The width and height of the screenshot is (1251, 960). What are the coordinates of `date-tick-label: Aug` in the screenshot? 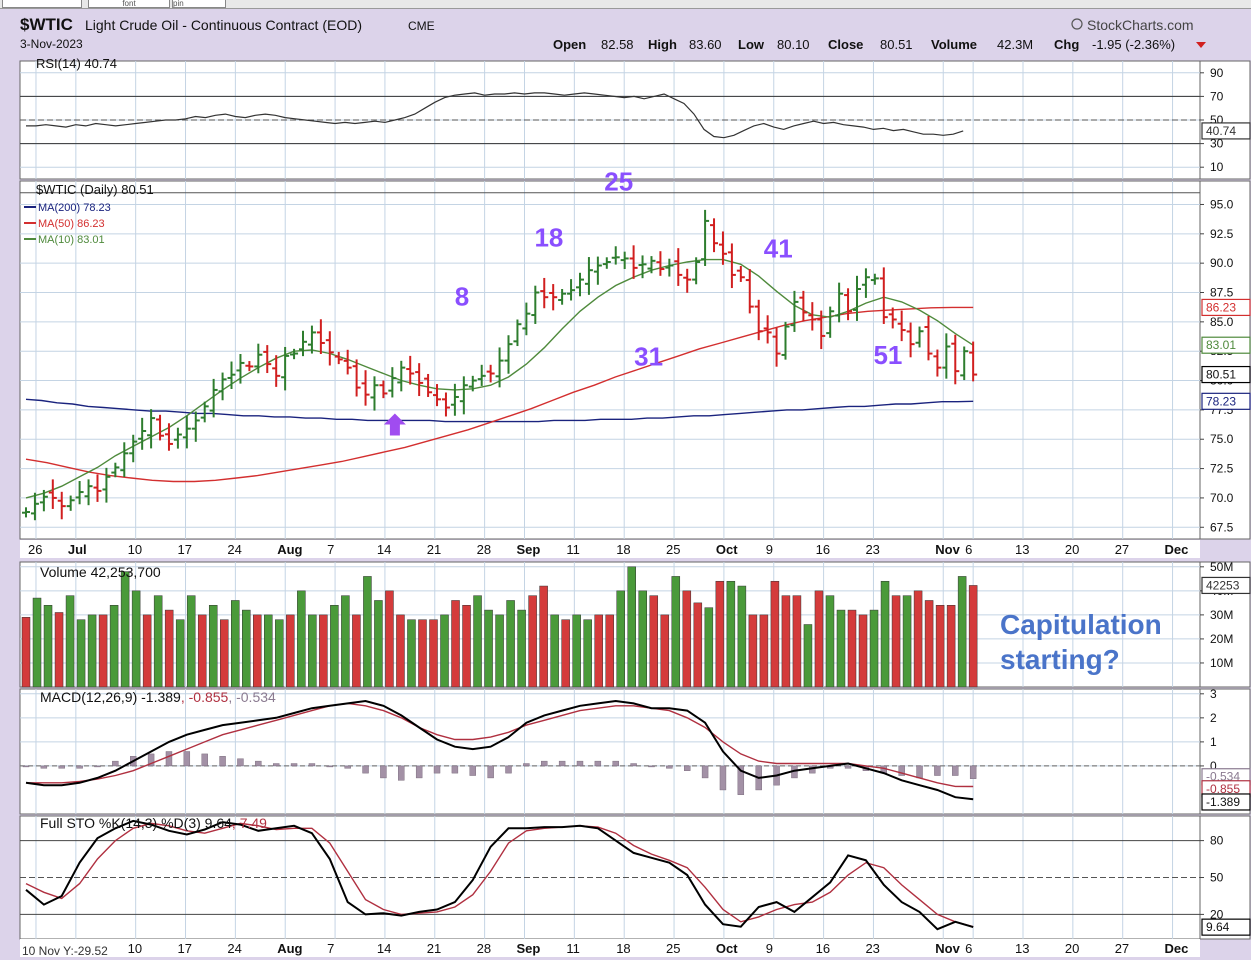 It's located at (289, 549).